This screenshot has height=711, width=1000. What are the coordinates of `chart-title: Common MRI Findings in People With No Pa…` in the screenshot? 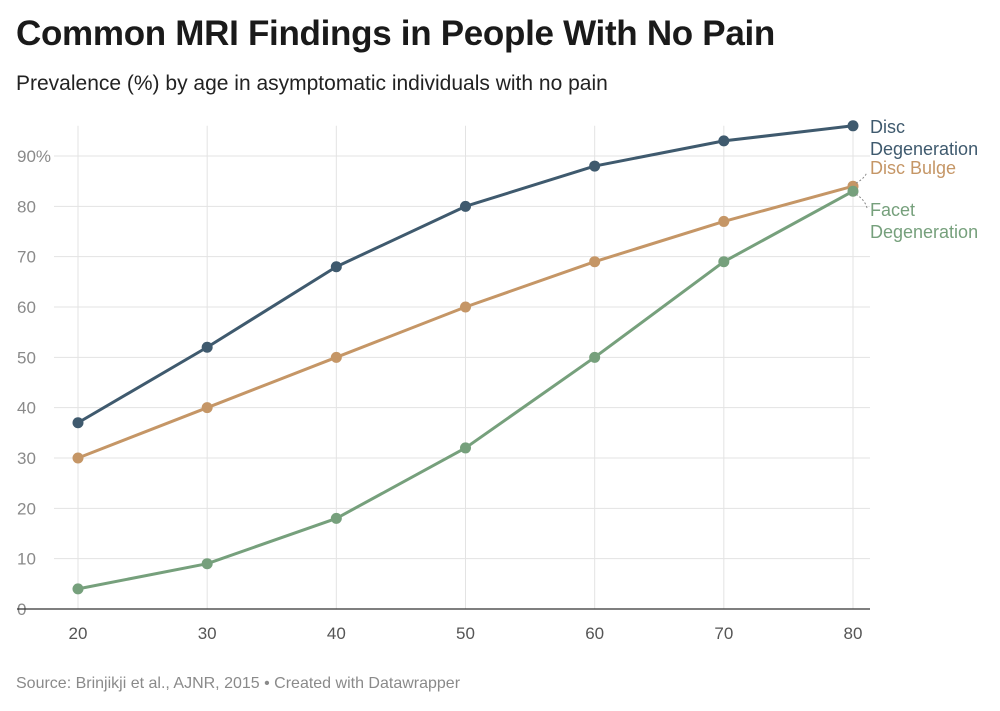 It's located at (396, 33).